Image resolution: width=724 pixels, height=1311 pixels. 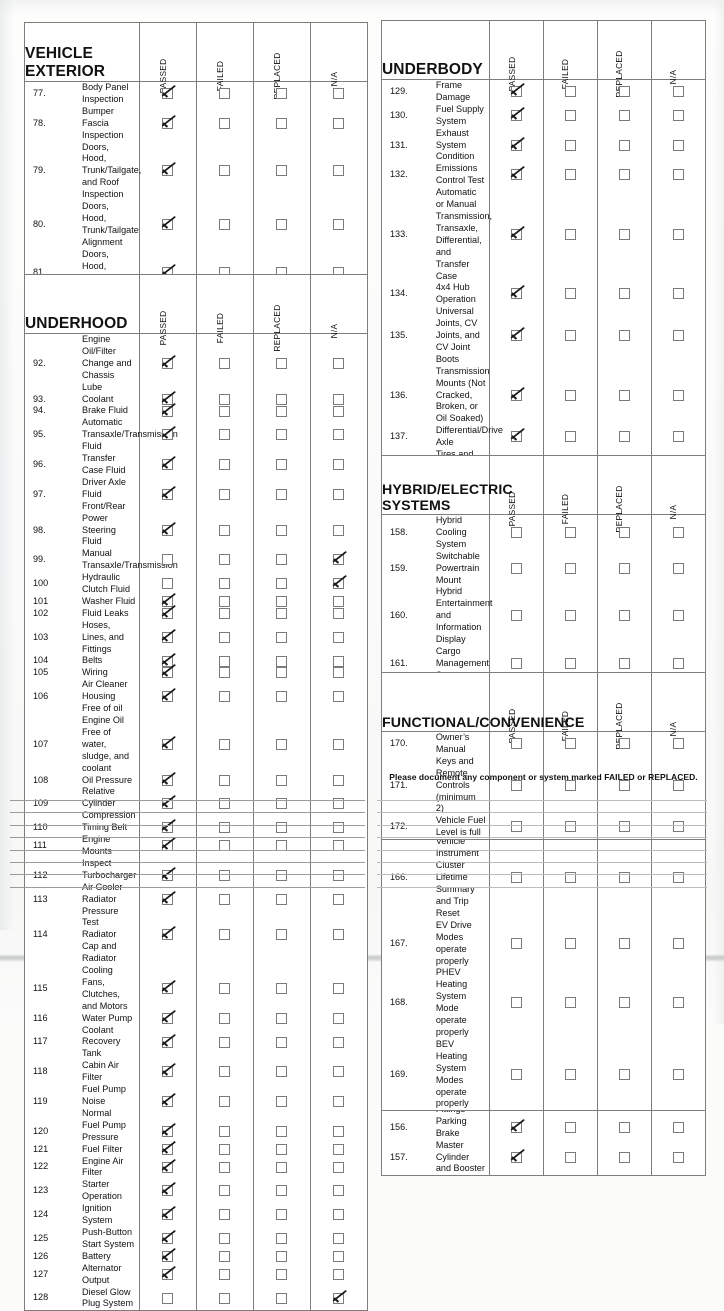 I want to click on checkbox-passed, so click(x=517, y=568).